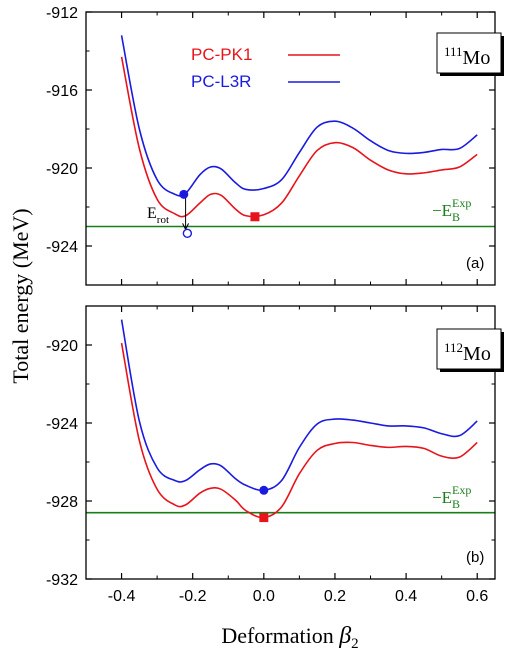 The height and width of the screenshot is (656, 523). What do you see at coordinates (477, 354) in the screenshot?
I see `nucleus-symbol-b: Mo` at bounding box center [477, 354].